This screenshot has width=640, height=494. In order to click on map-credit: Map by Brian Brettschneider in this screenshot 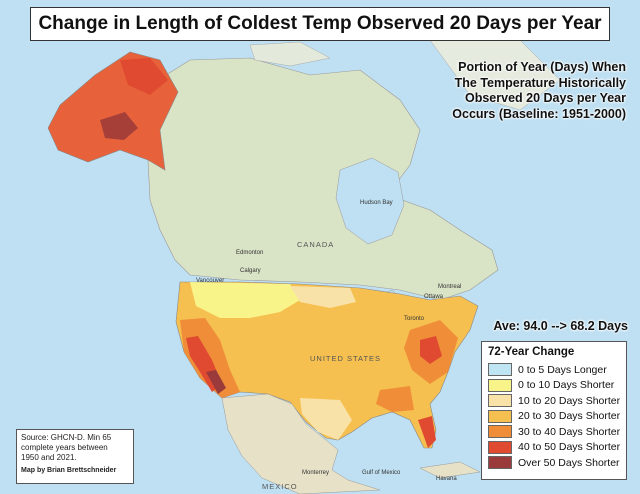, I will do `click(69, 470)`.